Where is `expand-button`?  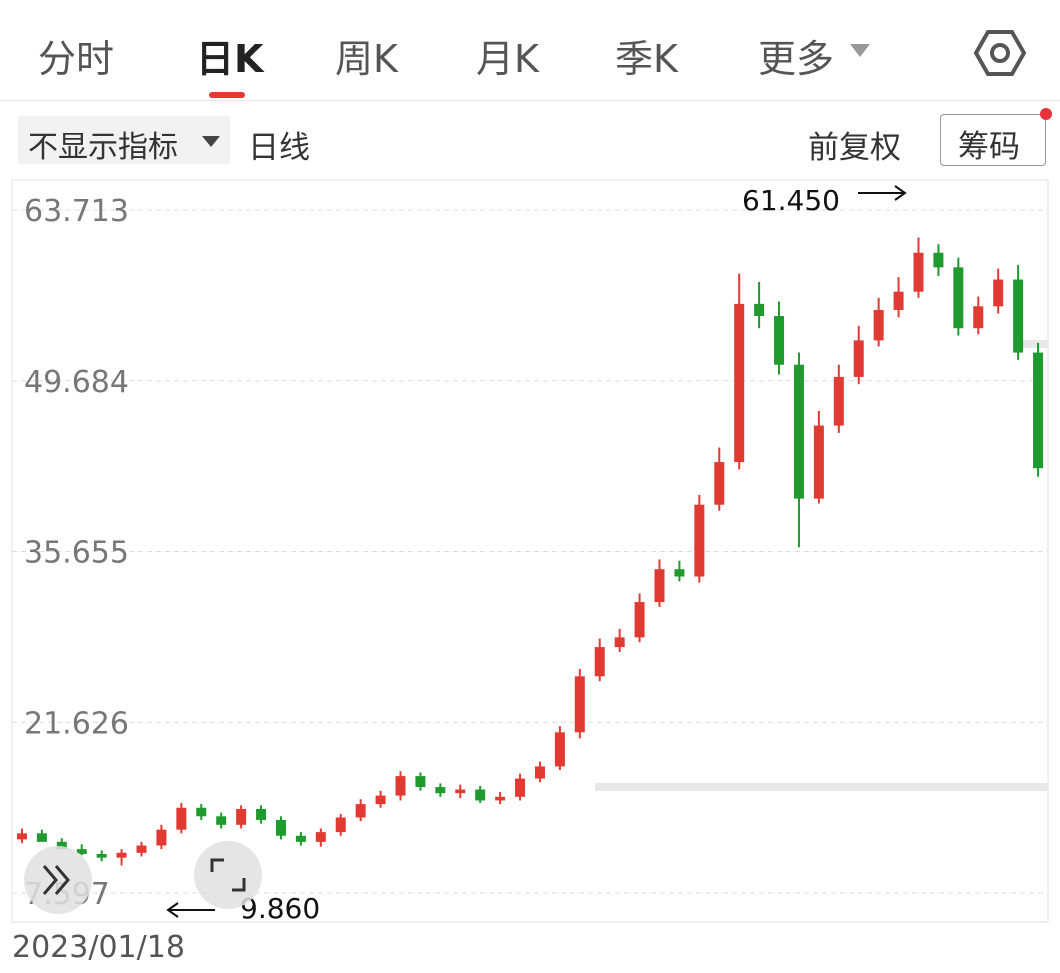 expand-button is located at coordinates (58, 880).